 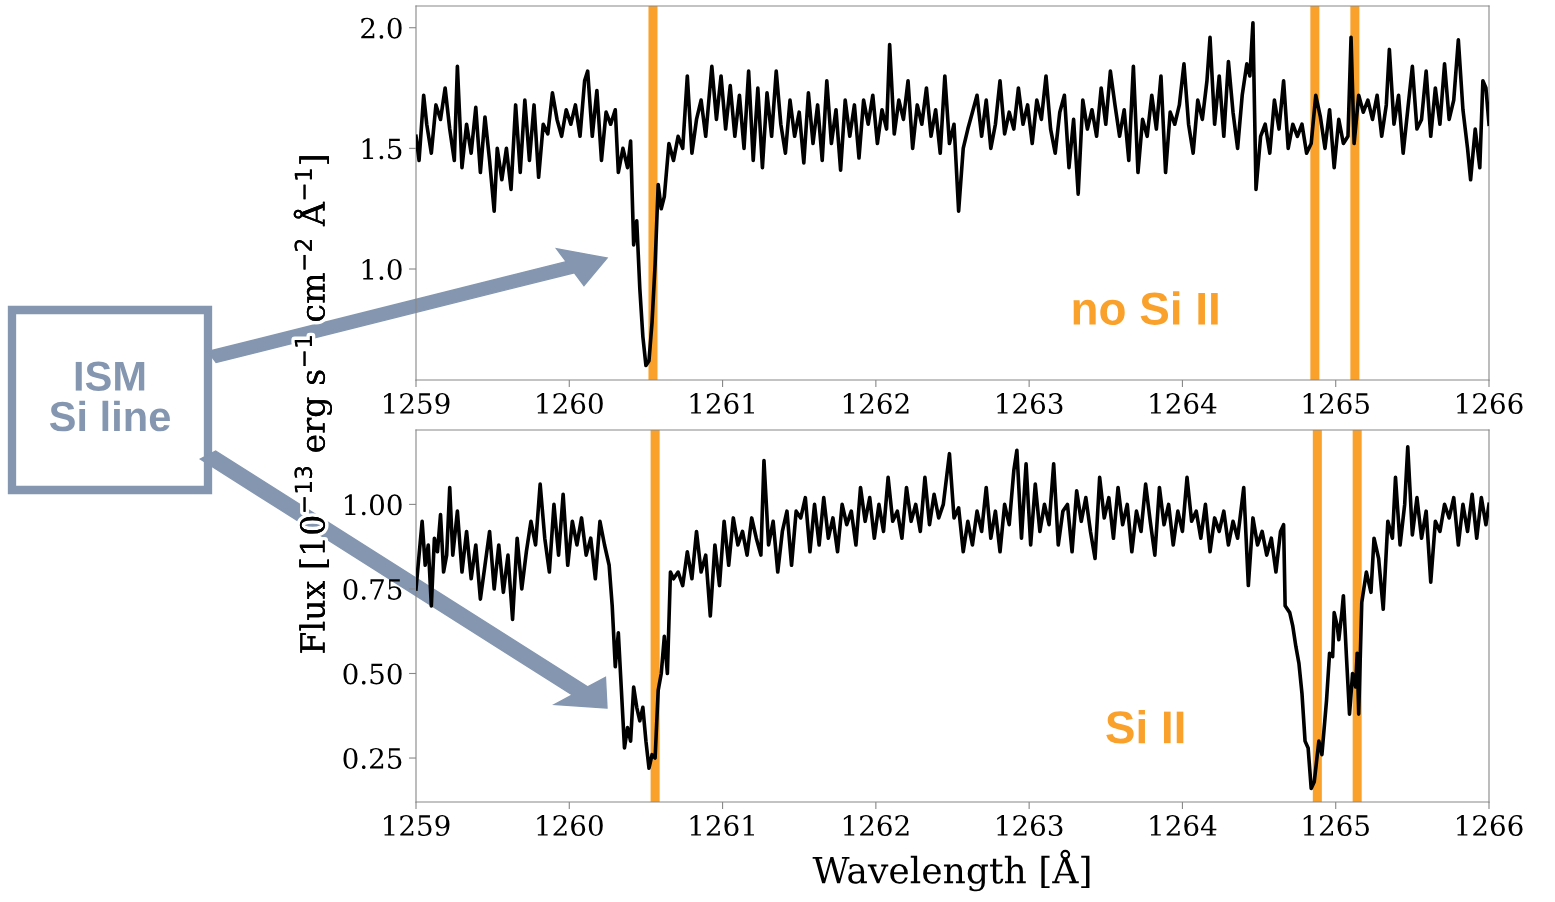 I want to click on y-tick-label: 0.50, so click(x=372, y=674).